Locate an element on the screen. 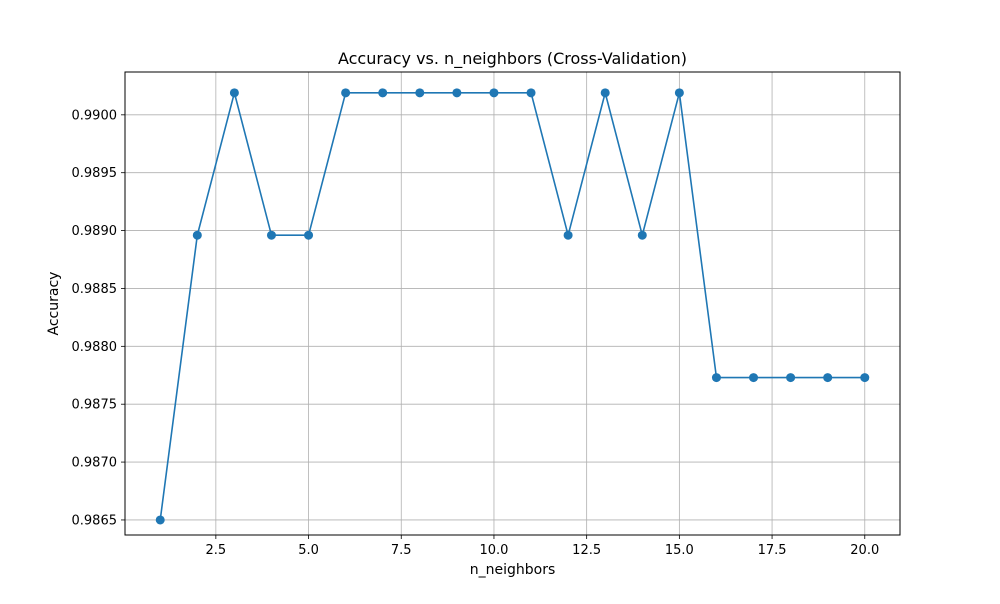 This screenshot has height=604, width=1000. y-tick-label: 0.9865 is located at coordinates (95, 520).